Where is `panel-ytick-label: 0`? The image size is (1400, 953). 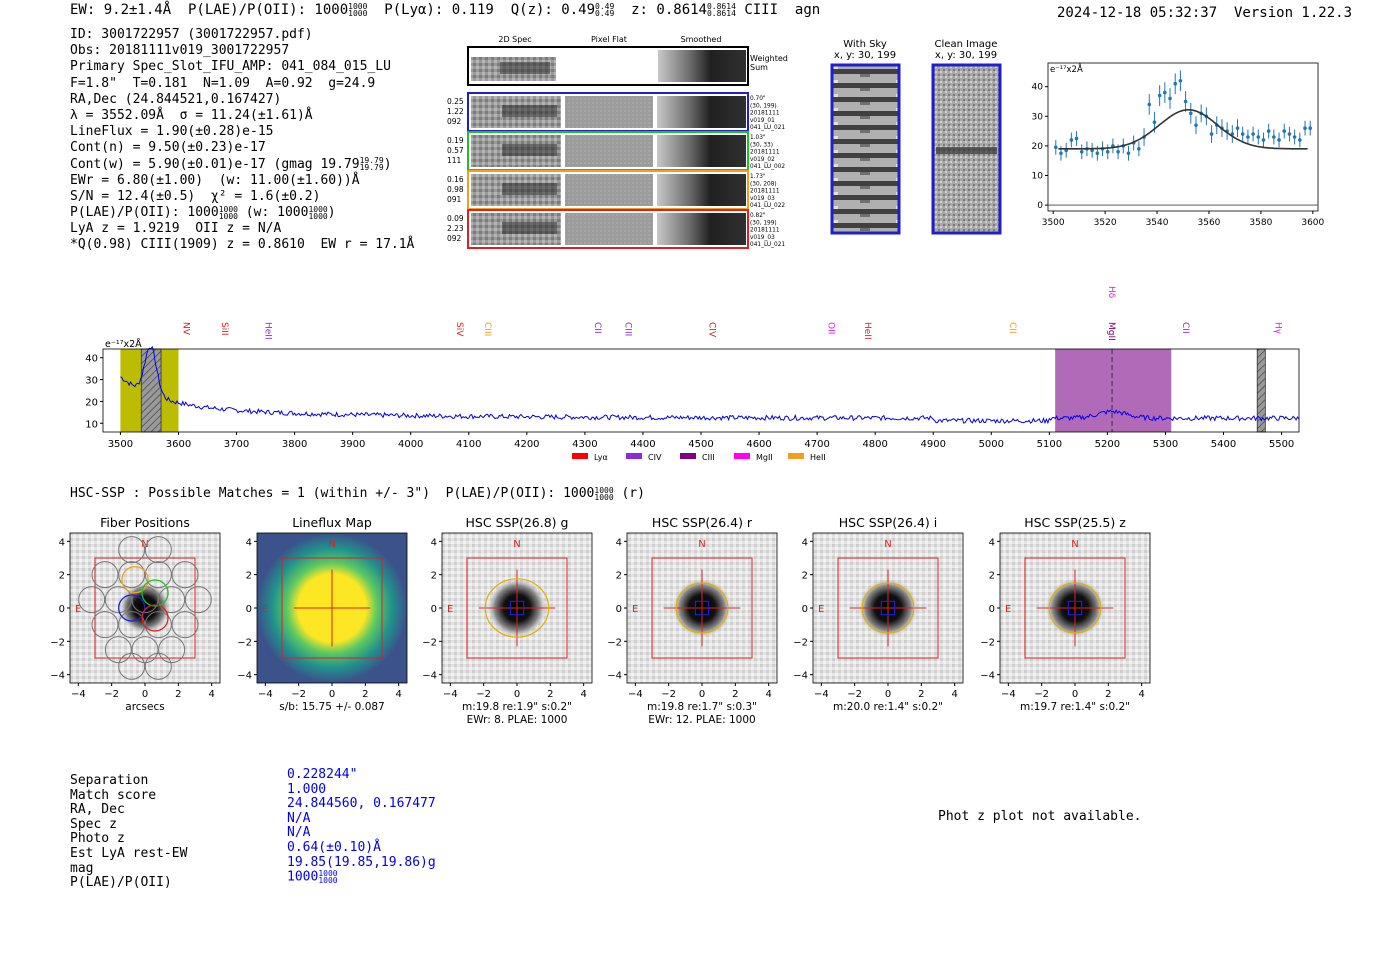
panel-ytick-label: 0 is located at coordinates (619, 609).